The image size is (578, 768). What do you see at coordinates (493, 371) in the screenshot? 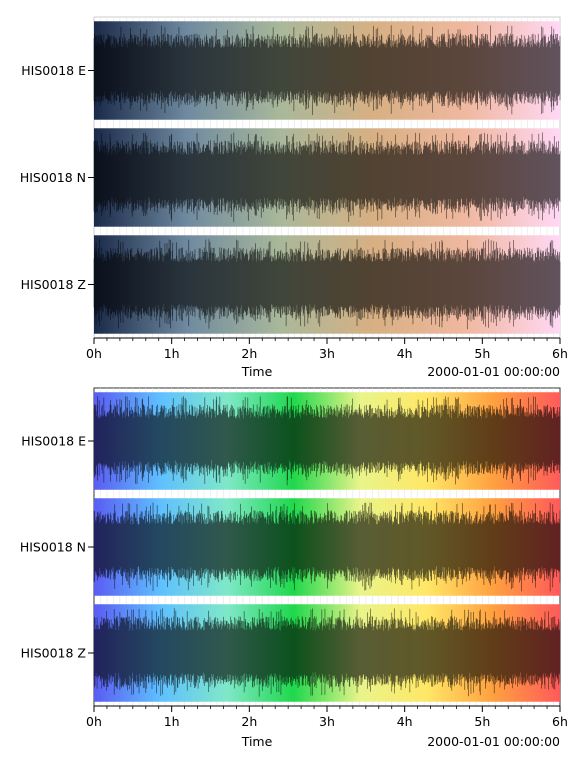
I see `panel-1-start-time: 2000-01-01 00:00:00` at bounding box center [493, 371].